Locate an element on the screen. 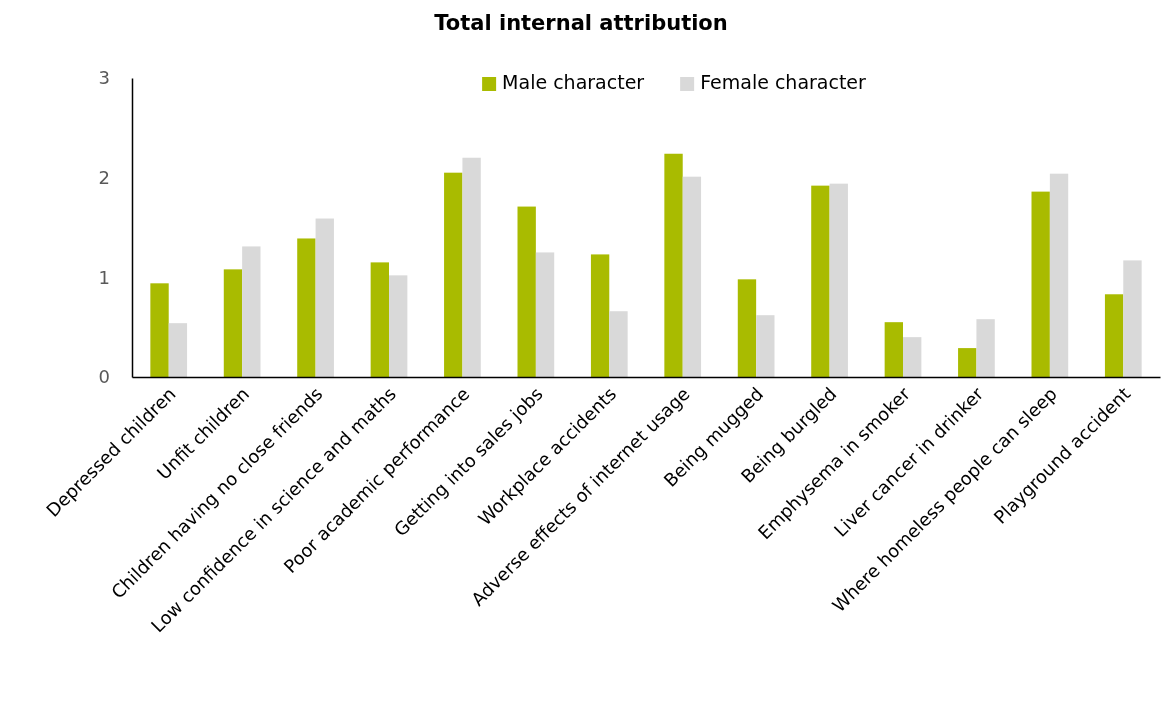 This screenshot has width=1162, height=727. y-tick-label: 2 is located at coordinates (104, 177).